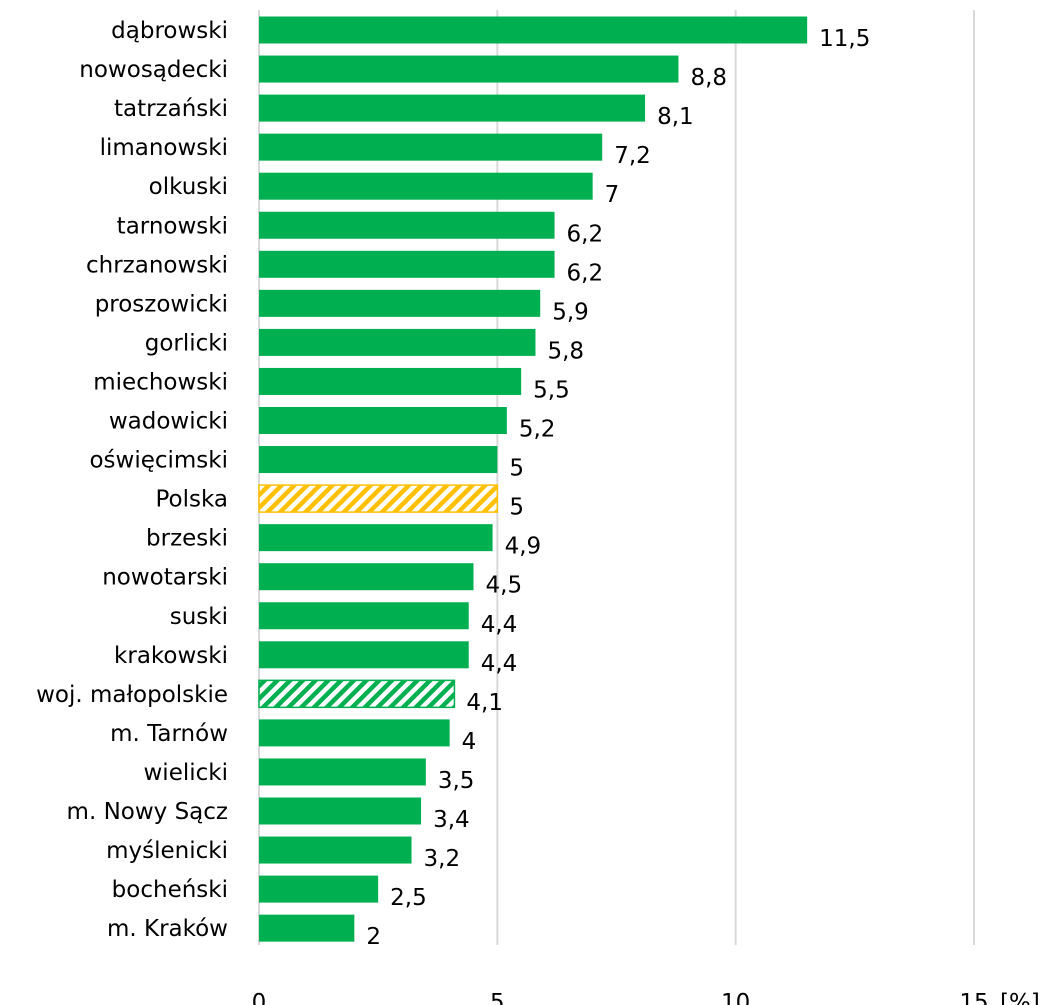  I want to click on category-label-5: tarnowski, so click(172, 226).